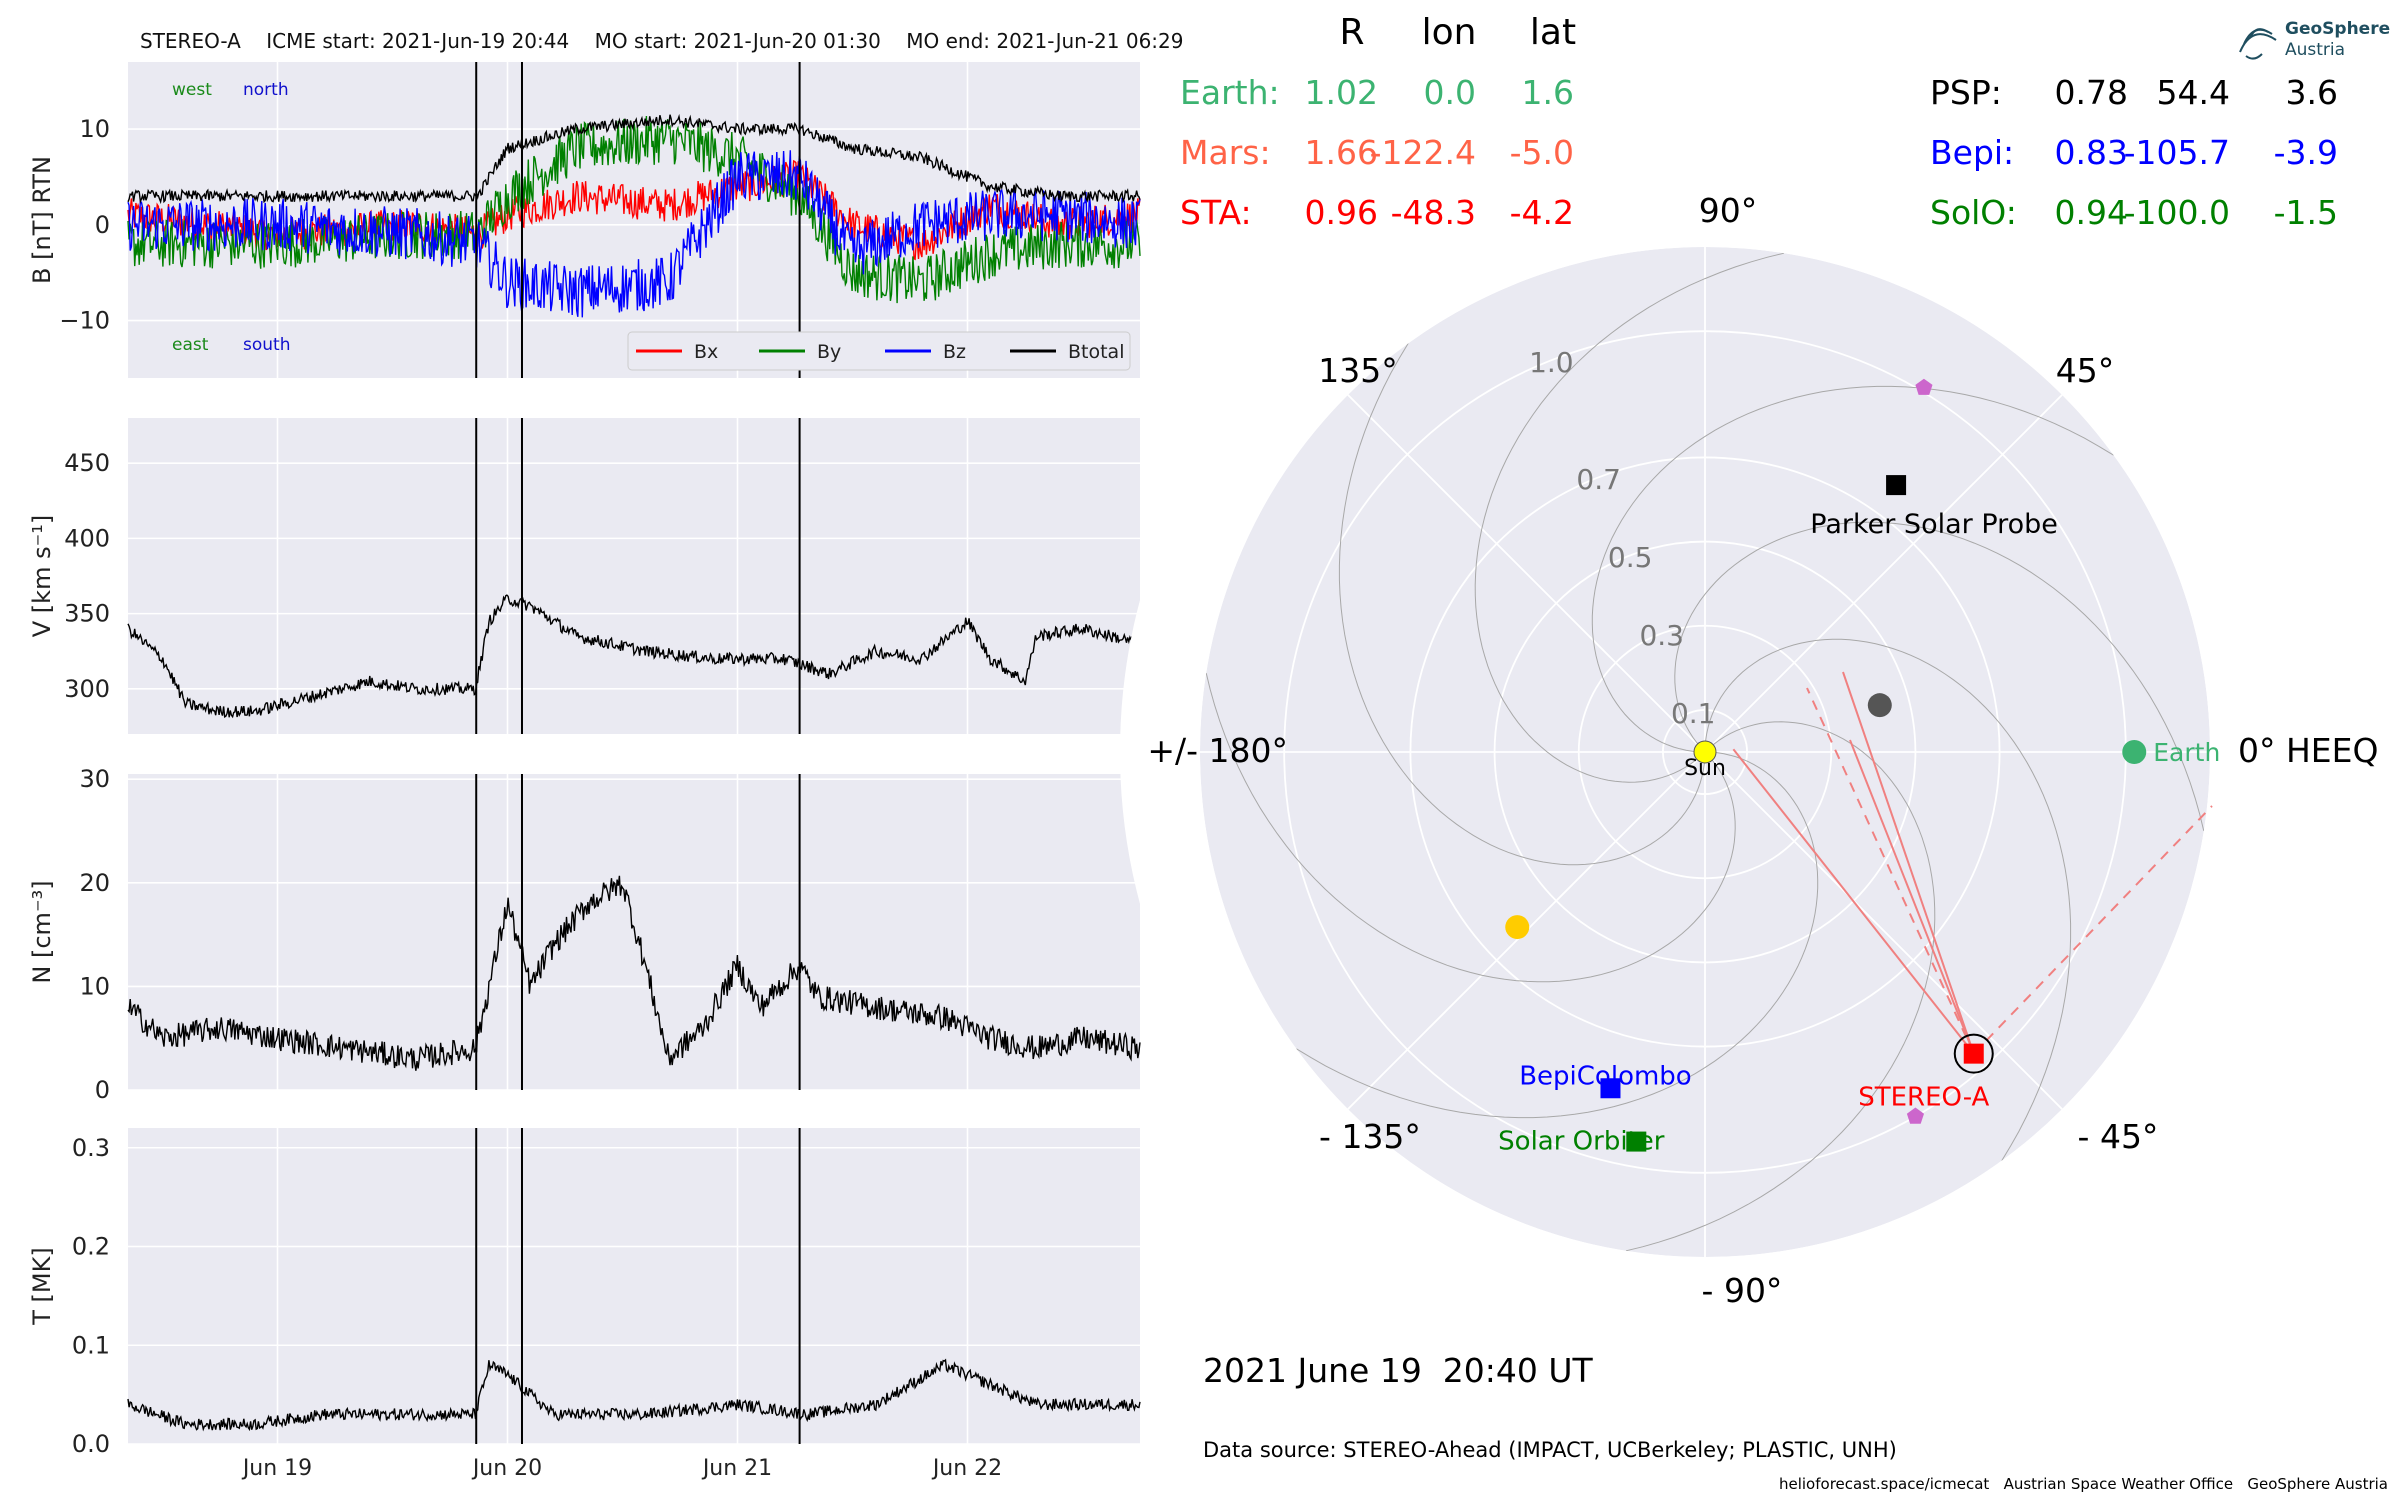 This screenshot has height=1500, width=2400. Describe the element at coordinates (94, 883) in the screenshot. I see `y-tick-label: 20` at that location.